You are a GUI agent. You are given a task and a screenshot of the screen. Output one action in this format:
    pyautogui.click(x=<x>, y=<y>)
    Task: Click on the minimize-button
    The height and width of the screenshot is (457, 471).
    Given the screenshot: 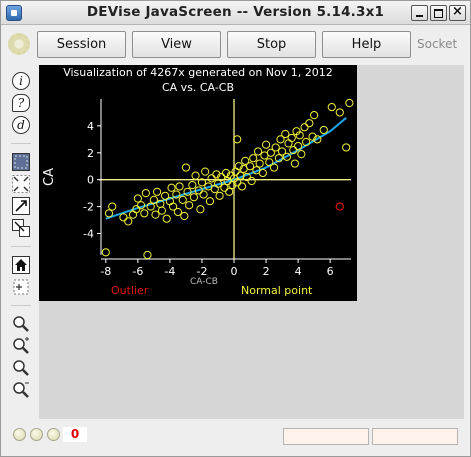 What is the action you would take?
    pyautogui.click(x=419, y=13)
    